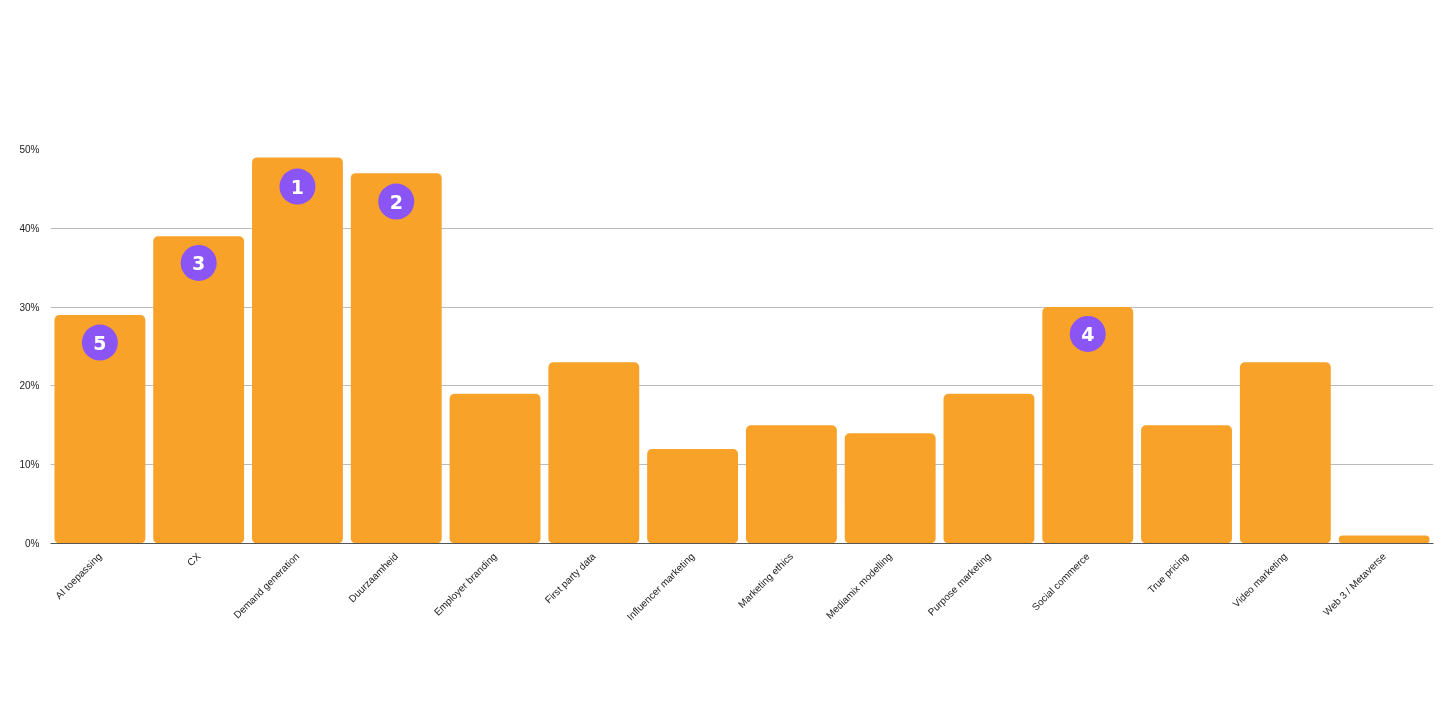 The height and width of the screenshot is (723, 1447). Describe the element at coordinates (29, 307) in the screenshot. I see `y-tick-label: 30%` at that location.